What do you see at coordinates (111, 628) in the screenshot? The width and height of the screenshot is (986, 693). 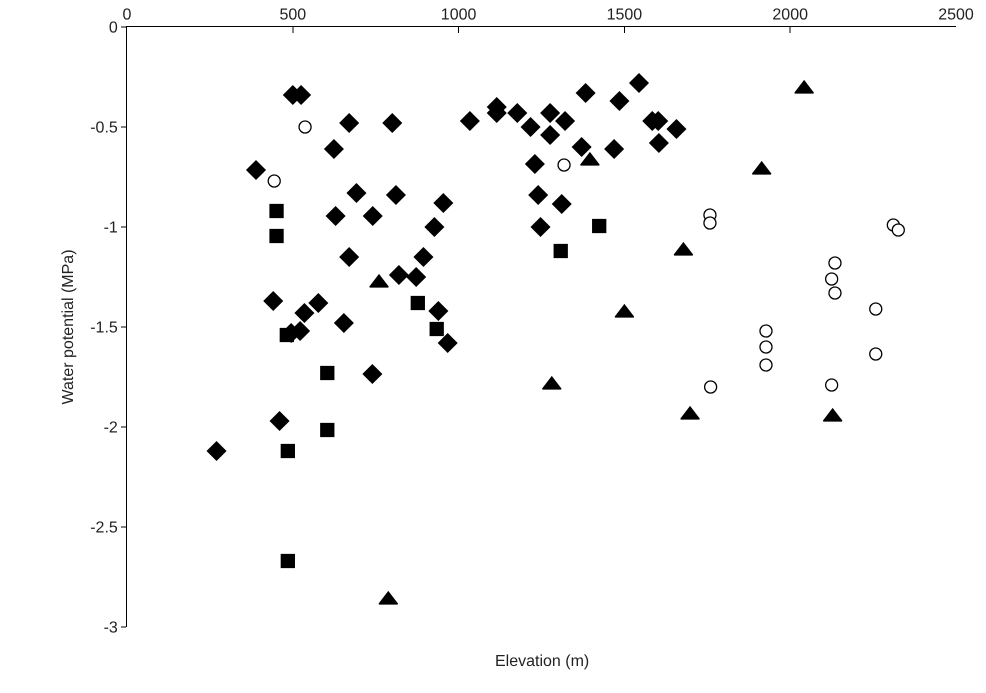 I see `y-tick-label: -3` at bounding box center [111, 628].